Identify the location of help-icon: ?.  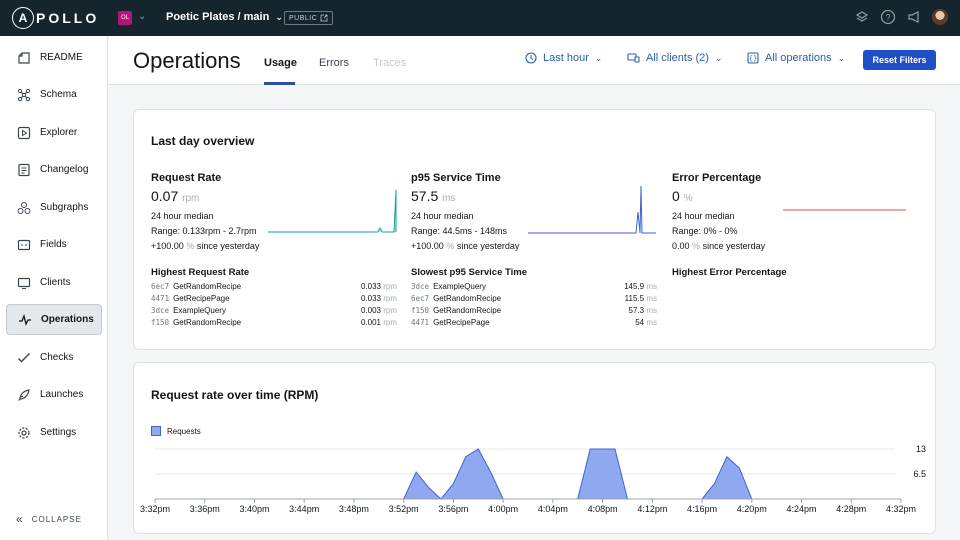
(888, 17).